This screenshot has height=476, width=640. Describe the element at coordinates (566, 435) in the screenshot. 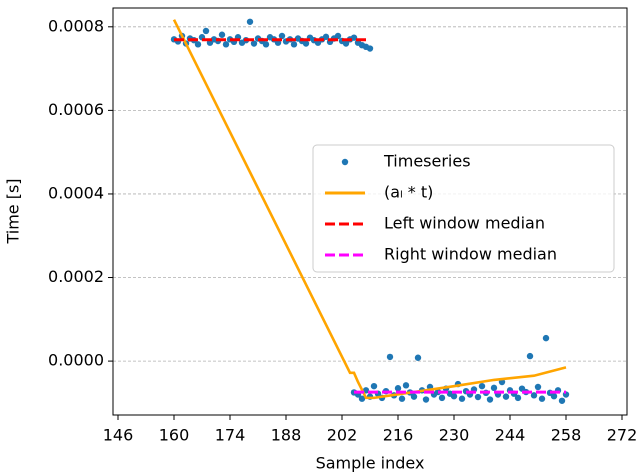

I see `x-tick-label: 258` at that location.